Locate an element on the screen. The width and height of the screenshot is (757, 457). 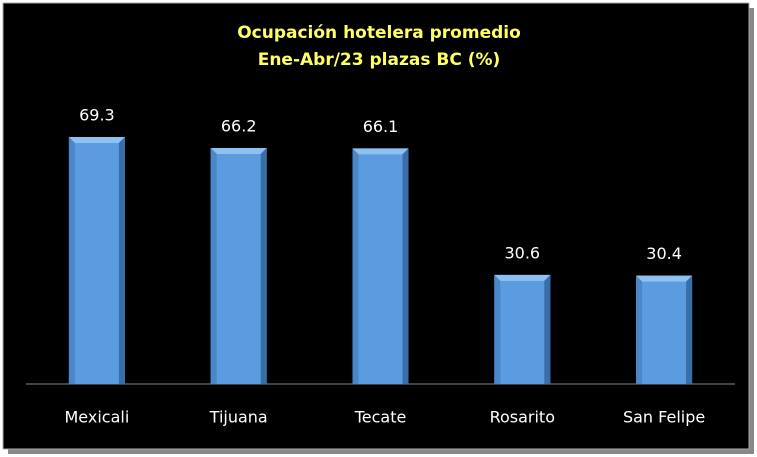
x-tick-label: Mexicali is located at coordinates (97, 417).